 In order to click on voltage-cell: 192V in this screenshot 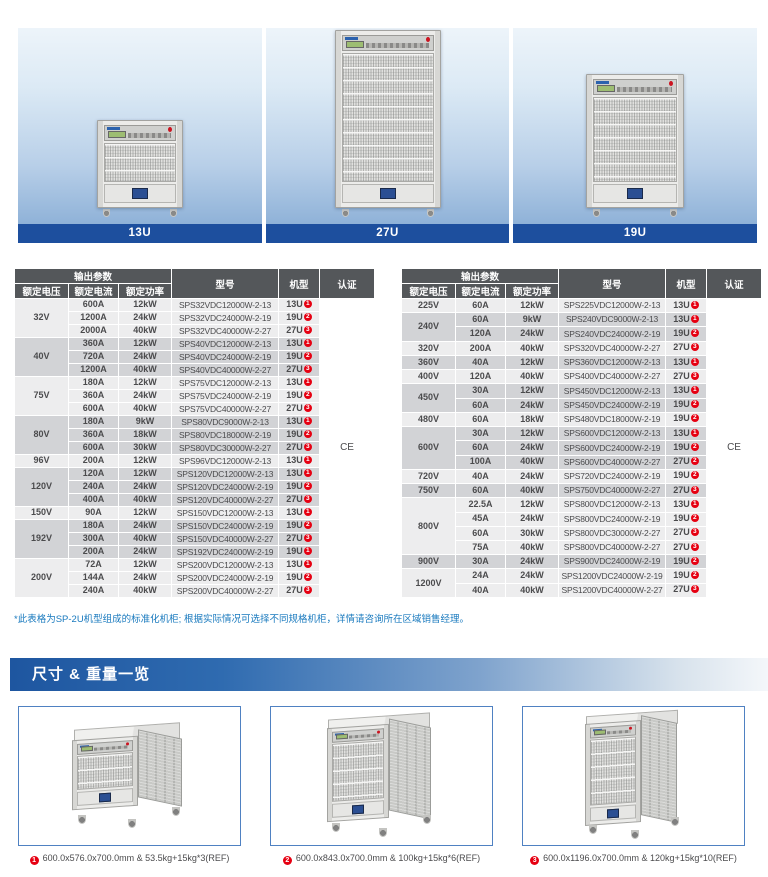, I will do `click(41, 539)`.